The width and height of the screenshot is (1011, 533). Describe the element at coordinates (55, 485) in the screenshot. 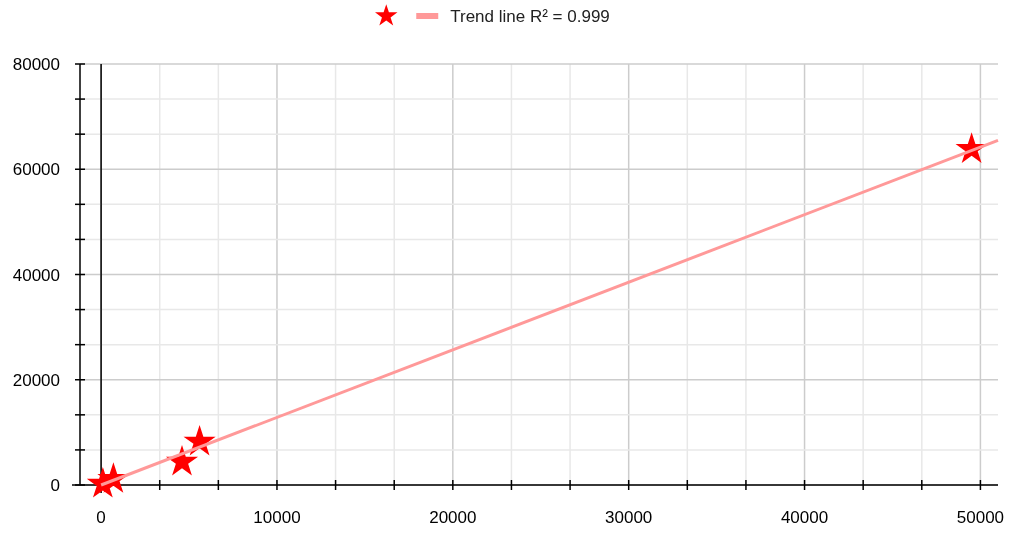

I see `y-tick-label: 0` at that location.